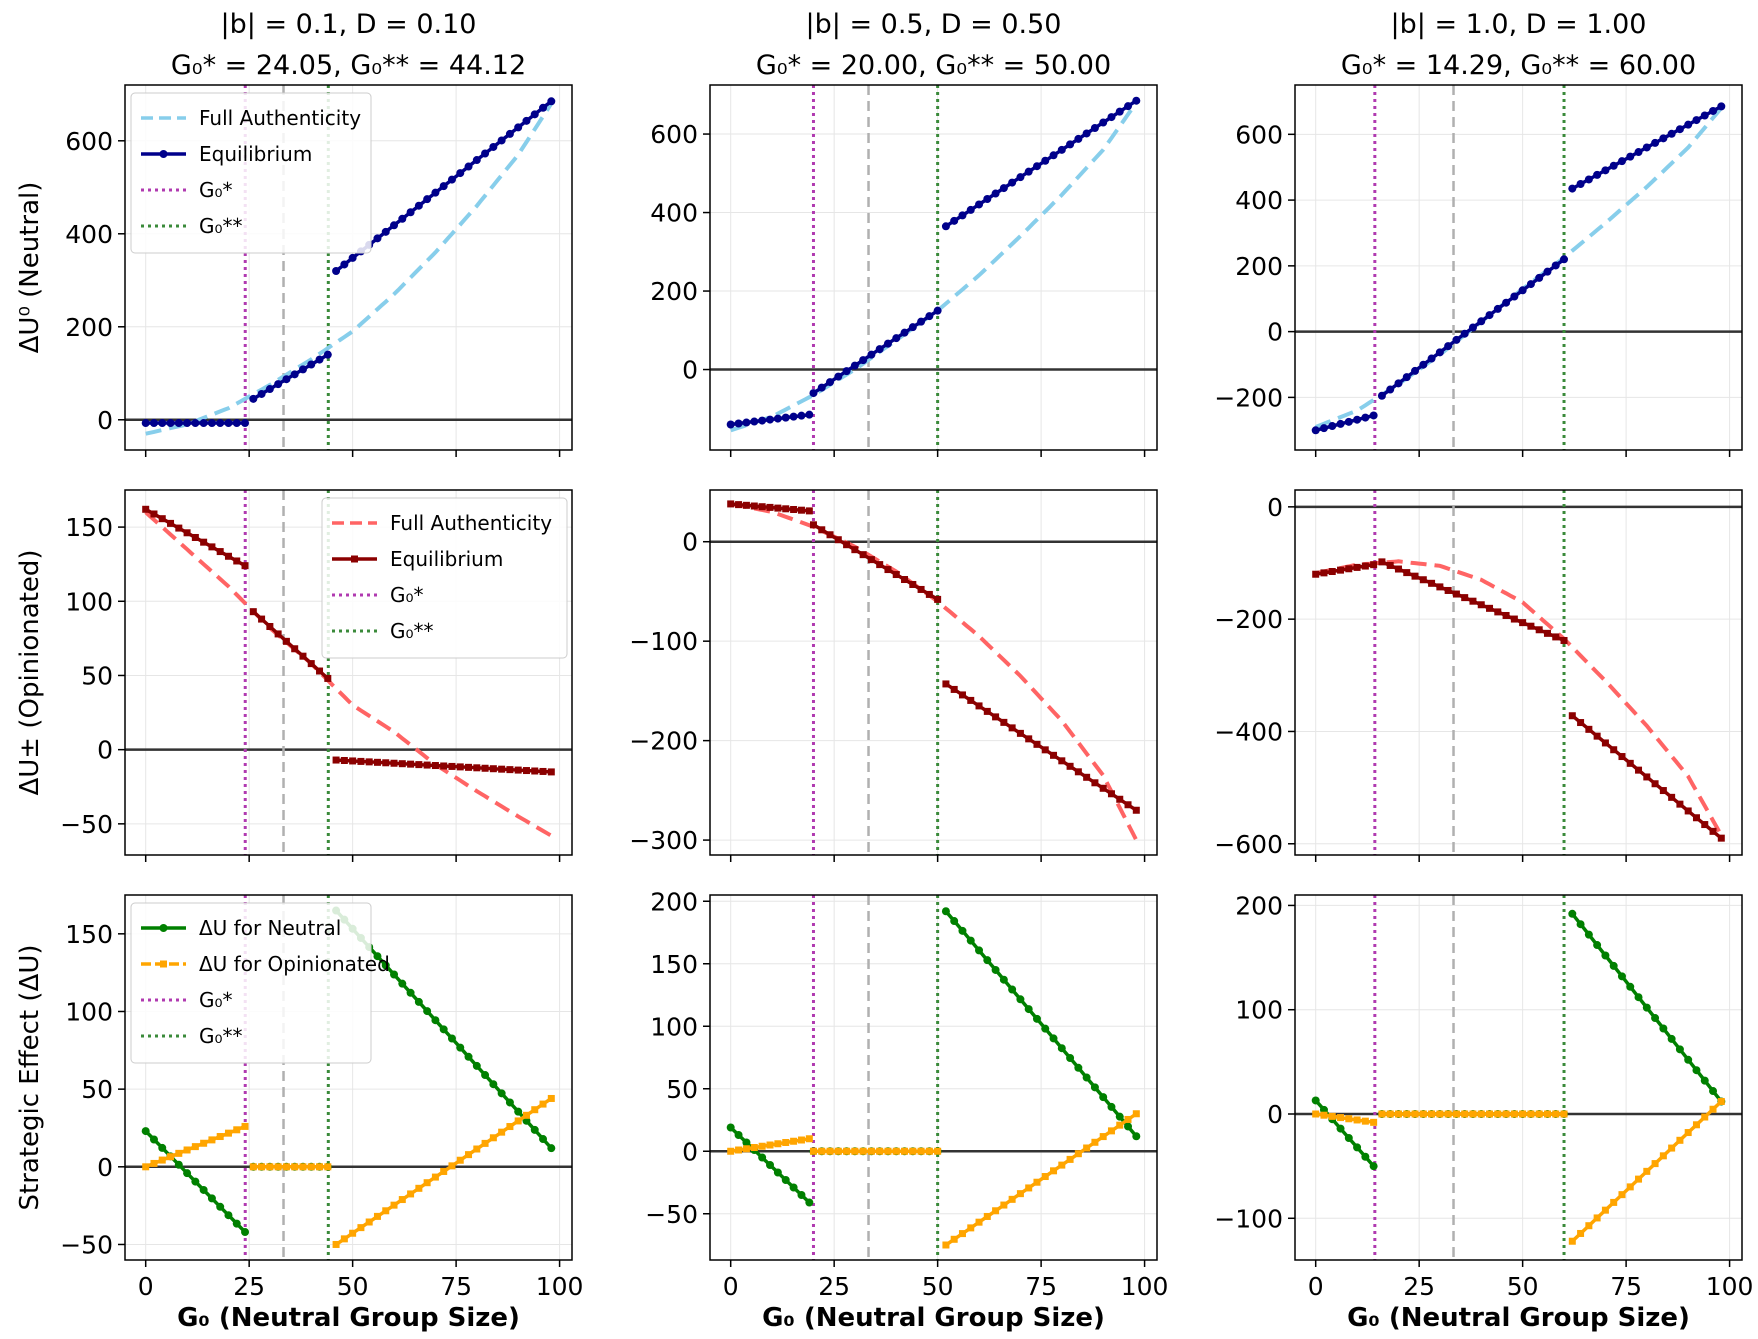 The height and width of the screenshot is (1339, 1758). I want to click on y-tick-label: 50, so click(97, 675).